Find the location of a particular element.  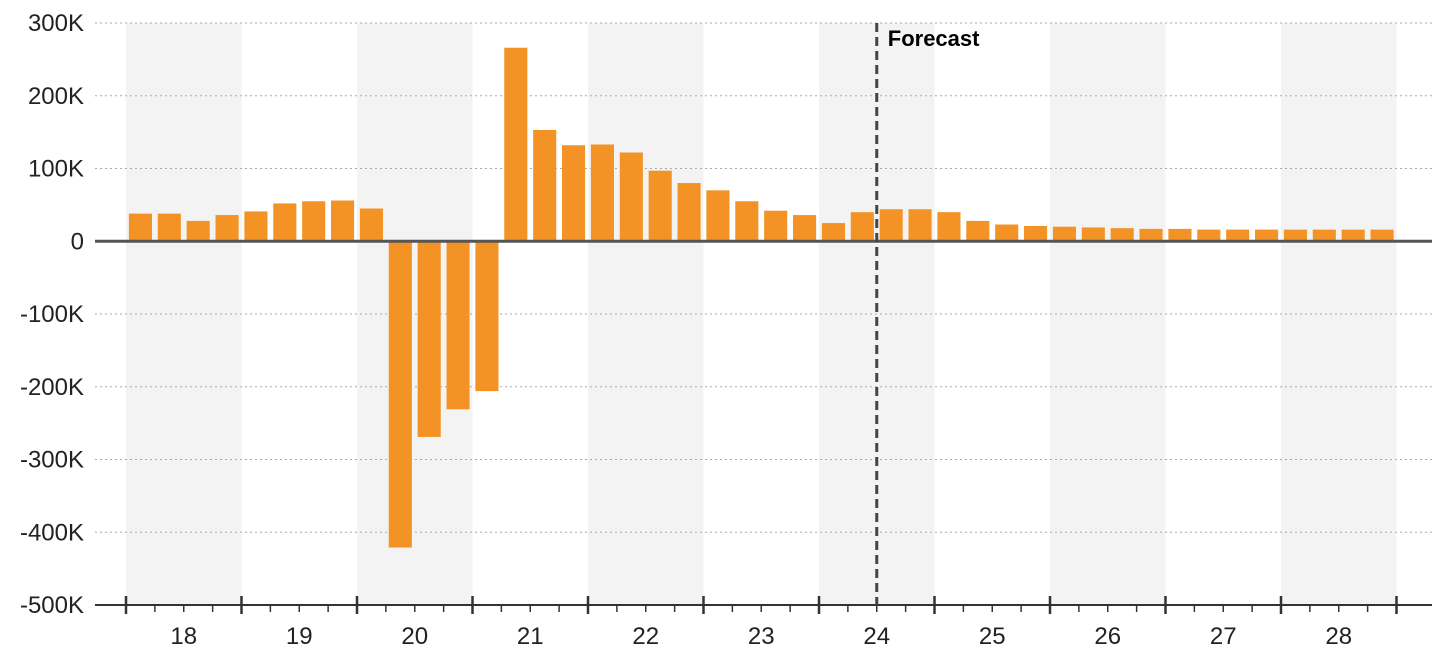

x-tick-label: 28 is located at coordinates (1338, 636).